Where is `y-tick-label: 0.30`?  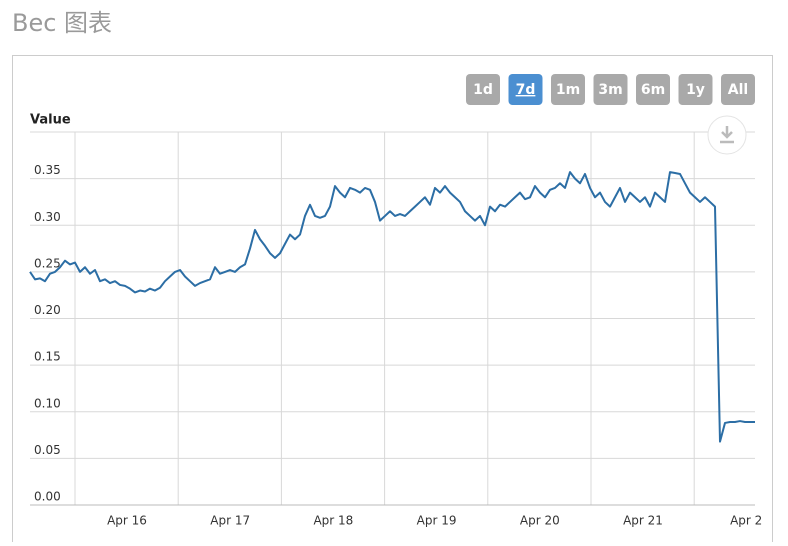 y-tick-label: 0.30 is located at coordinates (47, 217).